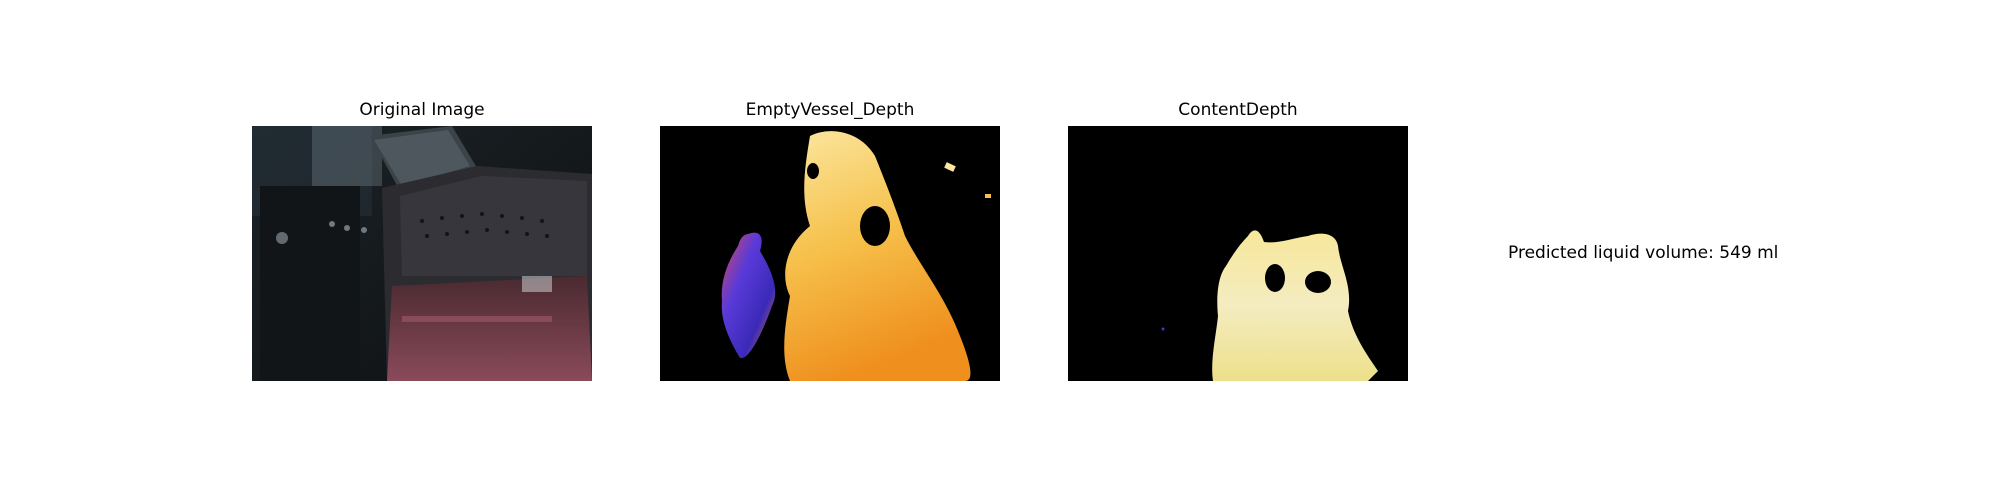 This screenshot has width=2000, height=500. What do you see at coordinates (1238, 110) in the screenshot?
I see `content-depth-title: ContentDepth` at bounding box center [1238, 110].